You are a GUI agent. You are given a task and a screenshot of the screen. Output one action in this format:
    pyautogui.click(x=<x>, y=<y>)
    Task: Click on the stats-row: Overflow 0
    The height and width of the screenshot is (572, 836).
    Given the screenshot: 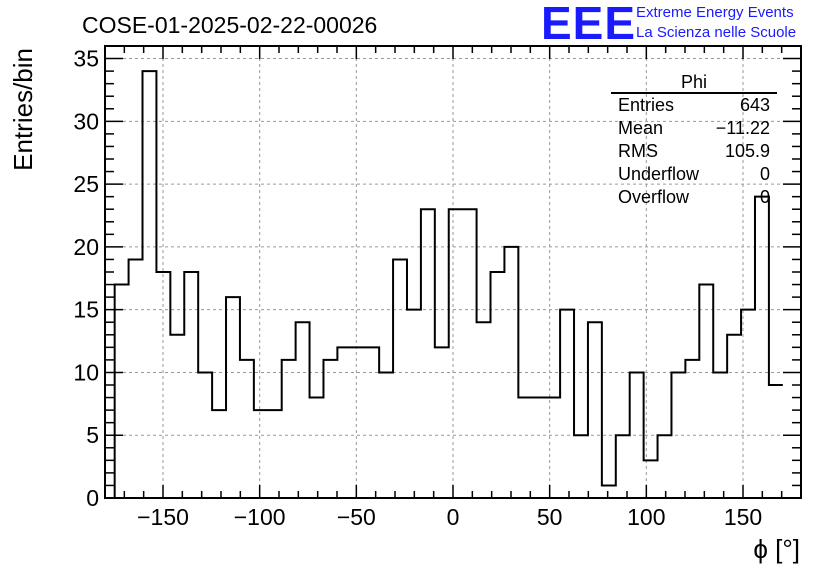 What is the action you would take?
    pyautogui.click(x=694, y=197)
    